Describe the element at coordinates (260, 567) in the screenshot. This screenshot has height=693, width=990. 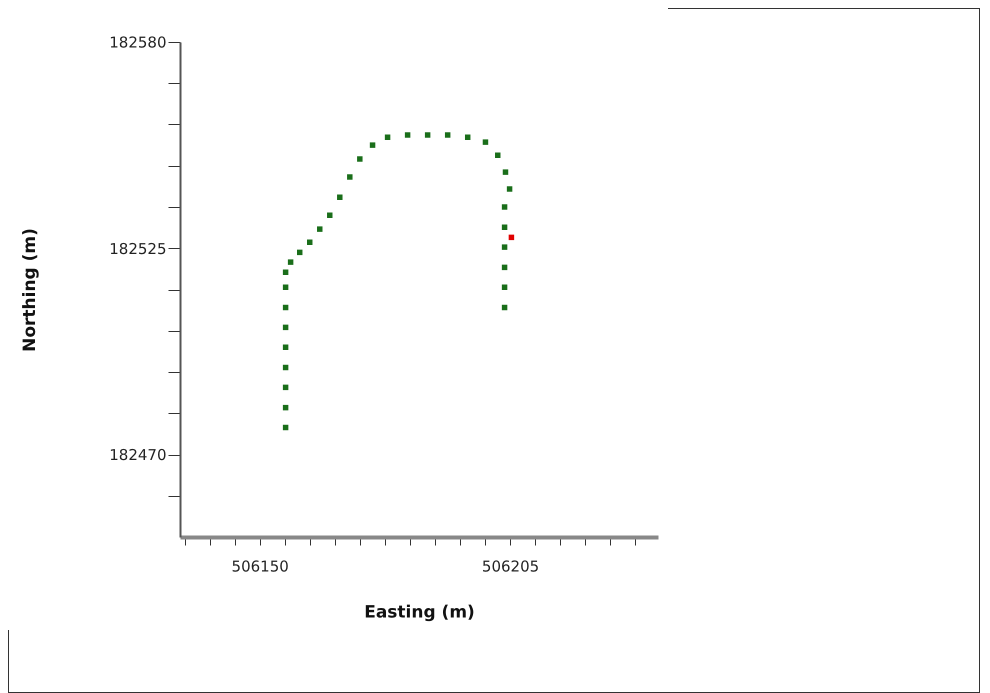
I see `x-tick-label: 506150` at that location.